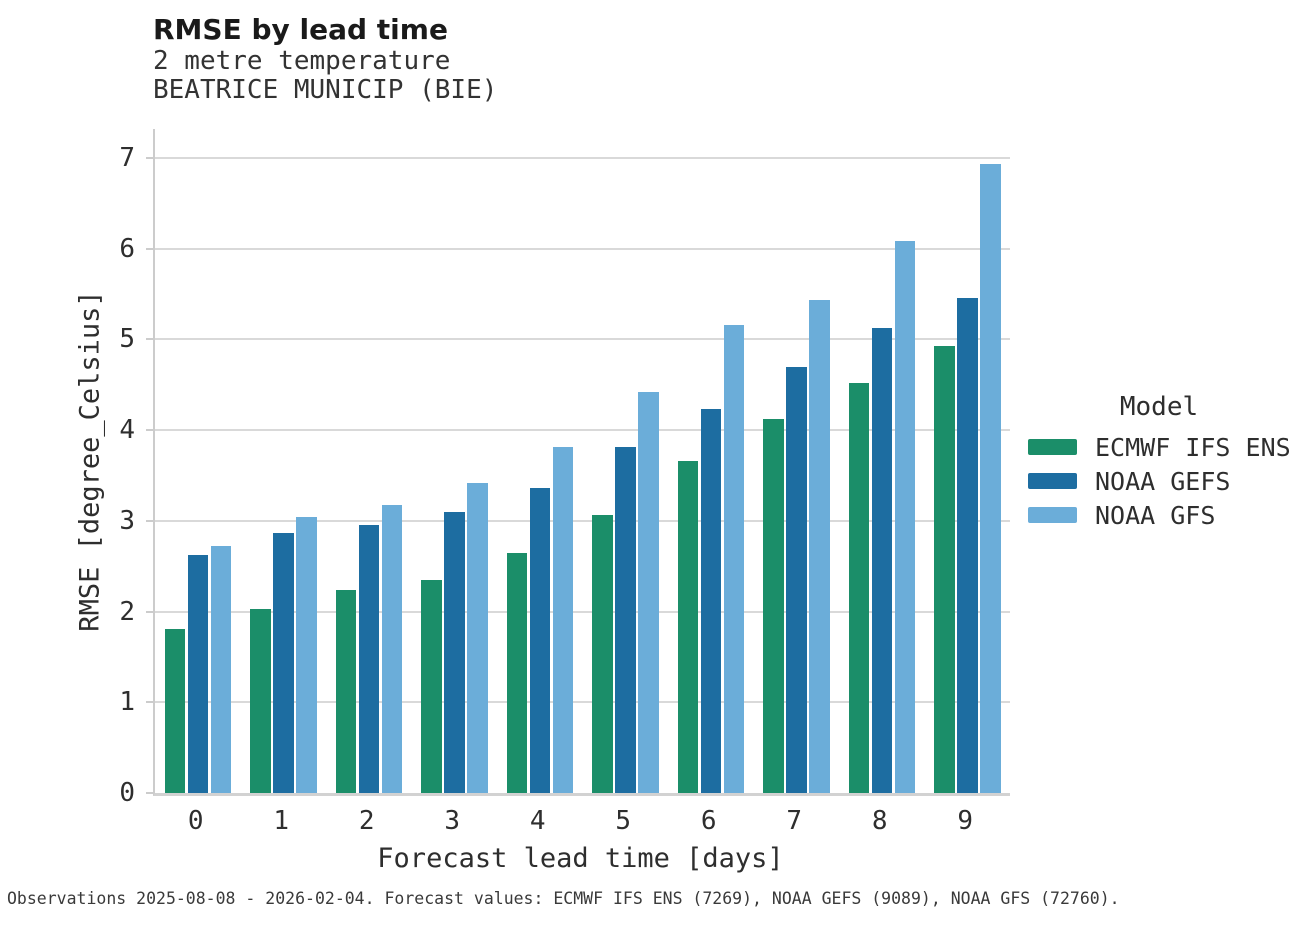 Image resolution: width=1307 pixels, height=928 pixels. What do you see at coordinates (580, 858) in the screenshot?
I see `x-axis-title: Forecast lead time [days]` at bounding box center [580, 858].